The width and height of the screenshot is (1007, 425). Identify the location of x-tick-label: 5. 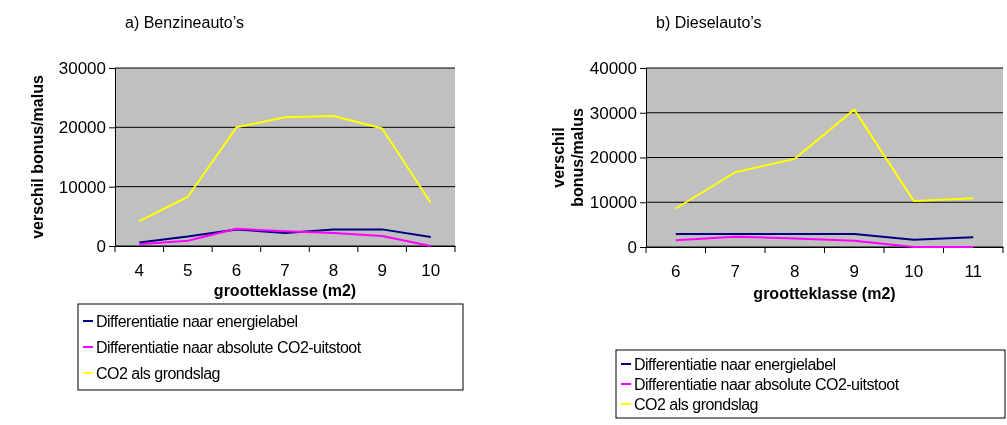
(188, 271).